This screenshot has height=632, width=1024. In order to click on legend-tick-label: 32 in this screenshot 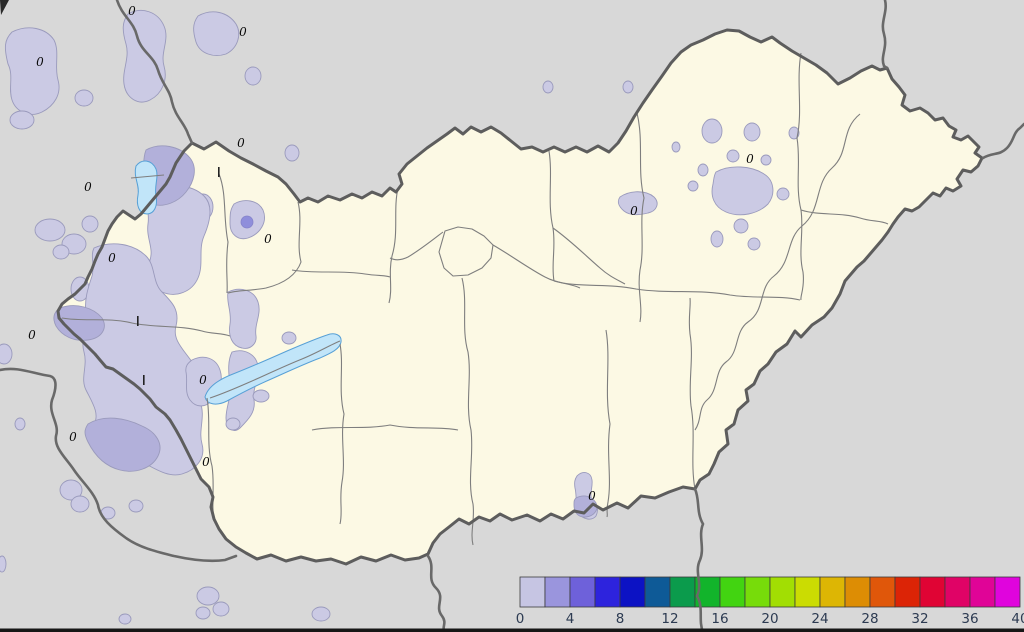, I will do `click(919, 619)`.